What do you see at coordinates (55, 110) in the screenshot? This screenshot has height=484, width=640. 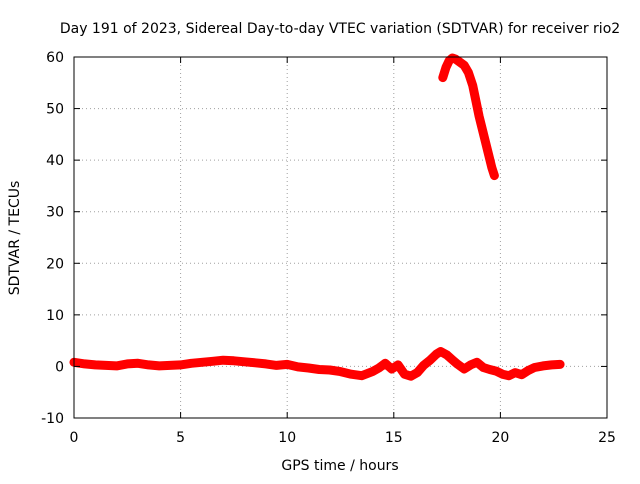 I see `y-tick-label: 50` at bounding box center [55, 110].